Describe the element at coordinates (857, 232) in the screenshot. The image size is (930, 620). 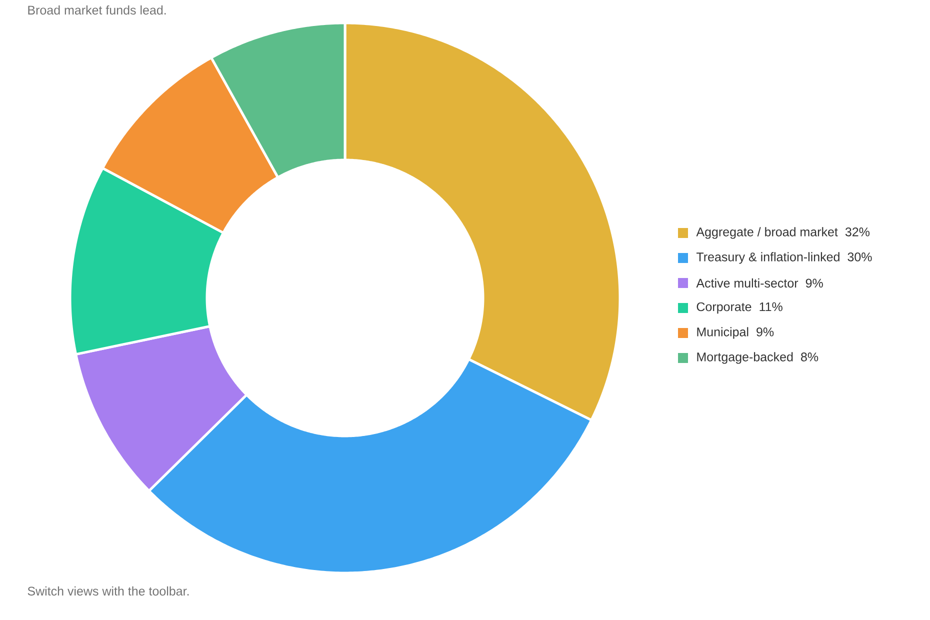
I see `data-label: 32%` at that location.